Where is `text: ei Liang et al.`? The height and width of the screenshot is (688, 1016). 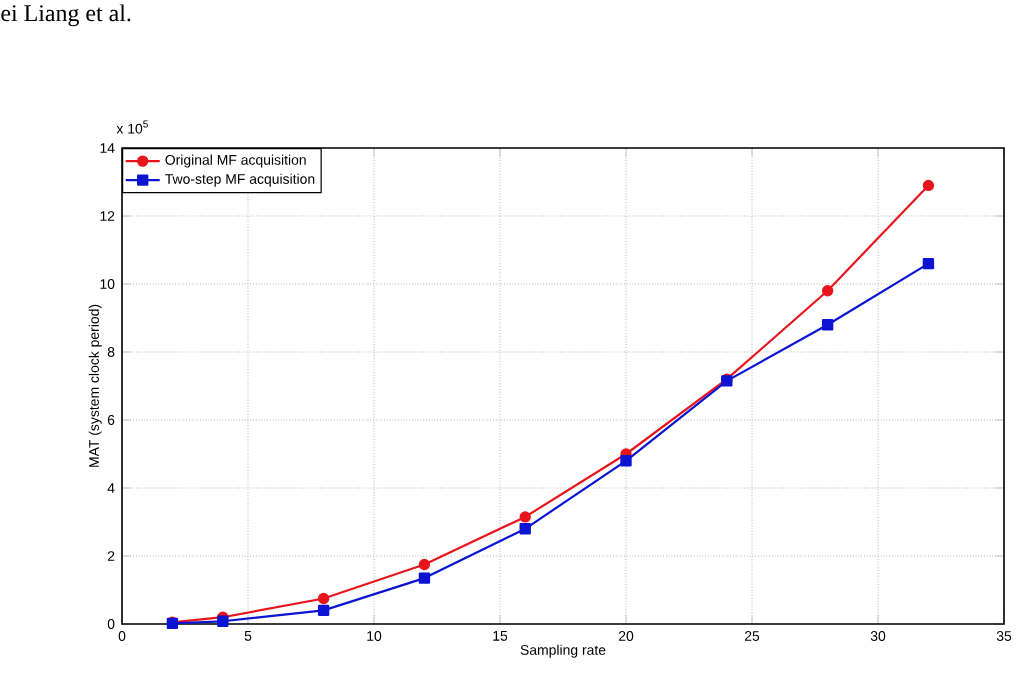
text: ei Liang et al. is located at coordinates (66, 15).